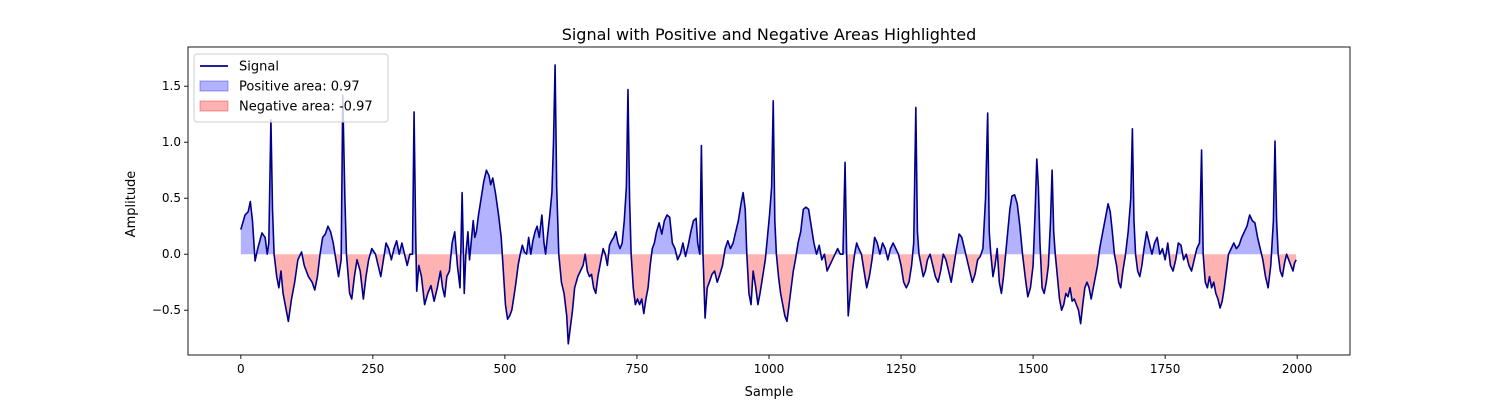  Describe the element at coordinates (131, 204) in the screenshot. I see `y-axis-label: Amplitude` at that location.